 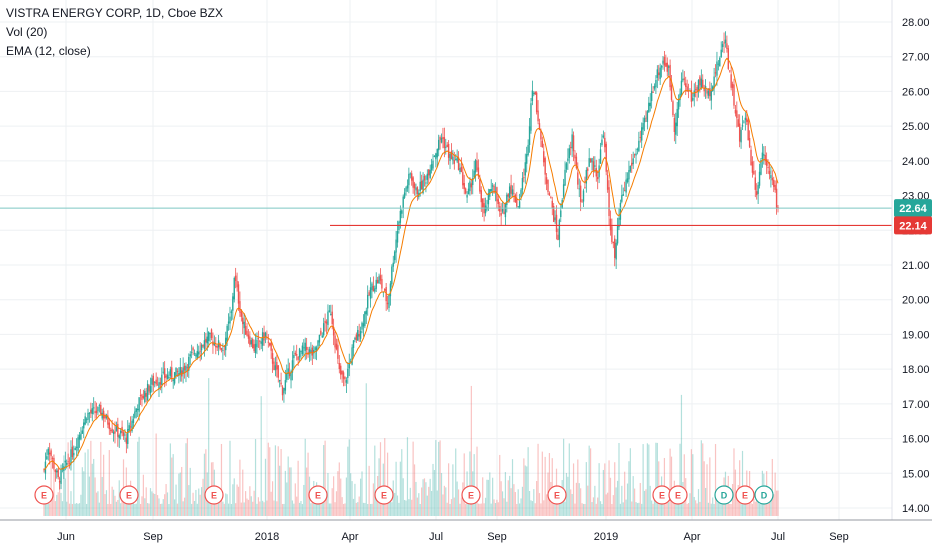 I want to click on time-axis: Jun Sep 2018 Apr Jul Sep 2019 Apr Jul Sep, so click(x=453, y=537).